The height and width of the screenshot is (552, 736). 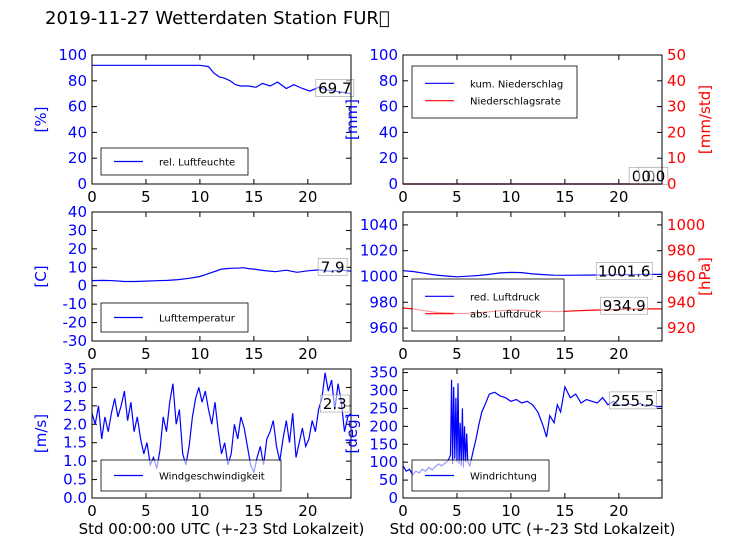 What do you see at coordinates (676, 81) in the screenshot?
I see `y2-tick-label: 40` at bounding box center [676, 81].